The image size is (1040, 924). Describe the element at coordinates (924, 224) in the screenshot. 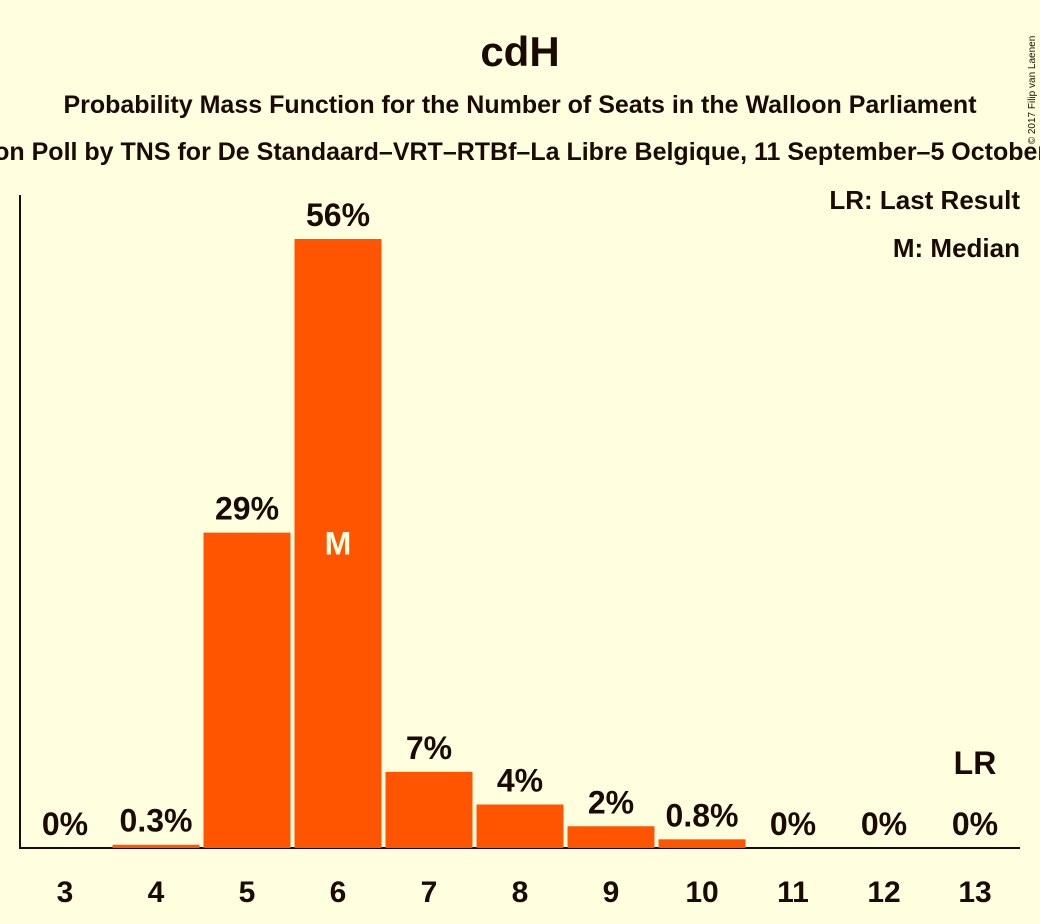

I see `legend: LR: Last Result M: Median` at that location.